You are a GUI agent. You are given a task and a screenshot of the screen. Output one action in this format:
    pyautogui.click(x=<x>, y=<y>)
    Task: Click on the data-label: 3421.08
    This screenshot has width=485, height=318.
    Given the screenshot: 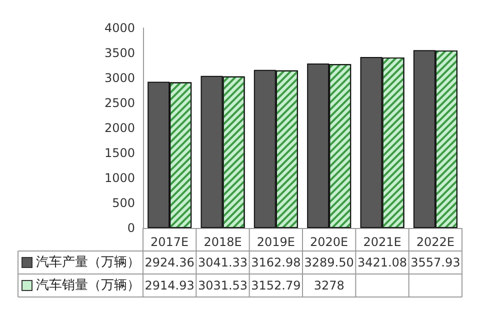 What is the action you would take?
    pyautogui.click(x=382, y=263)
    